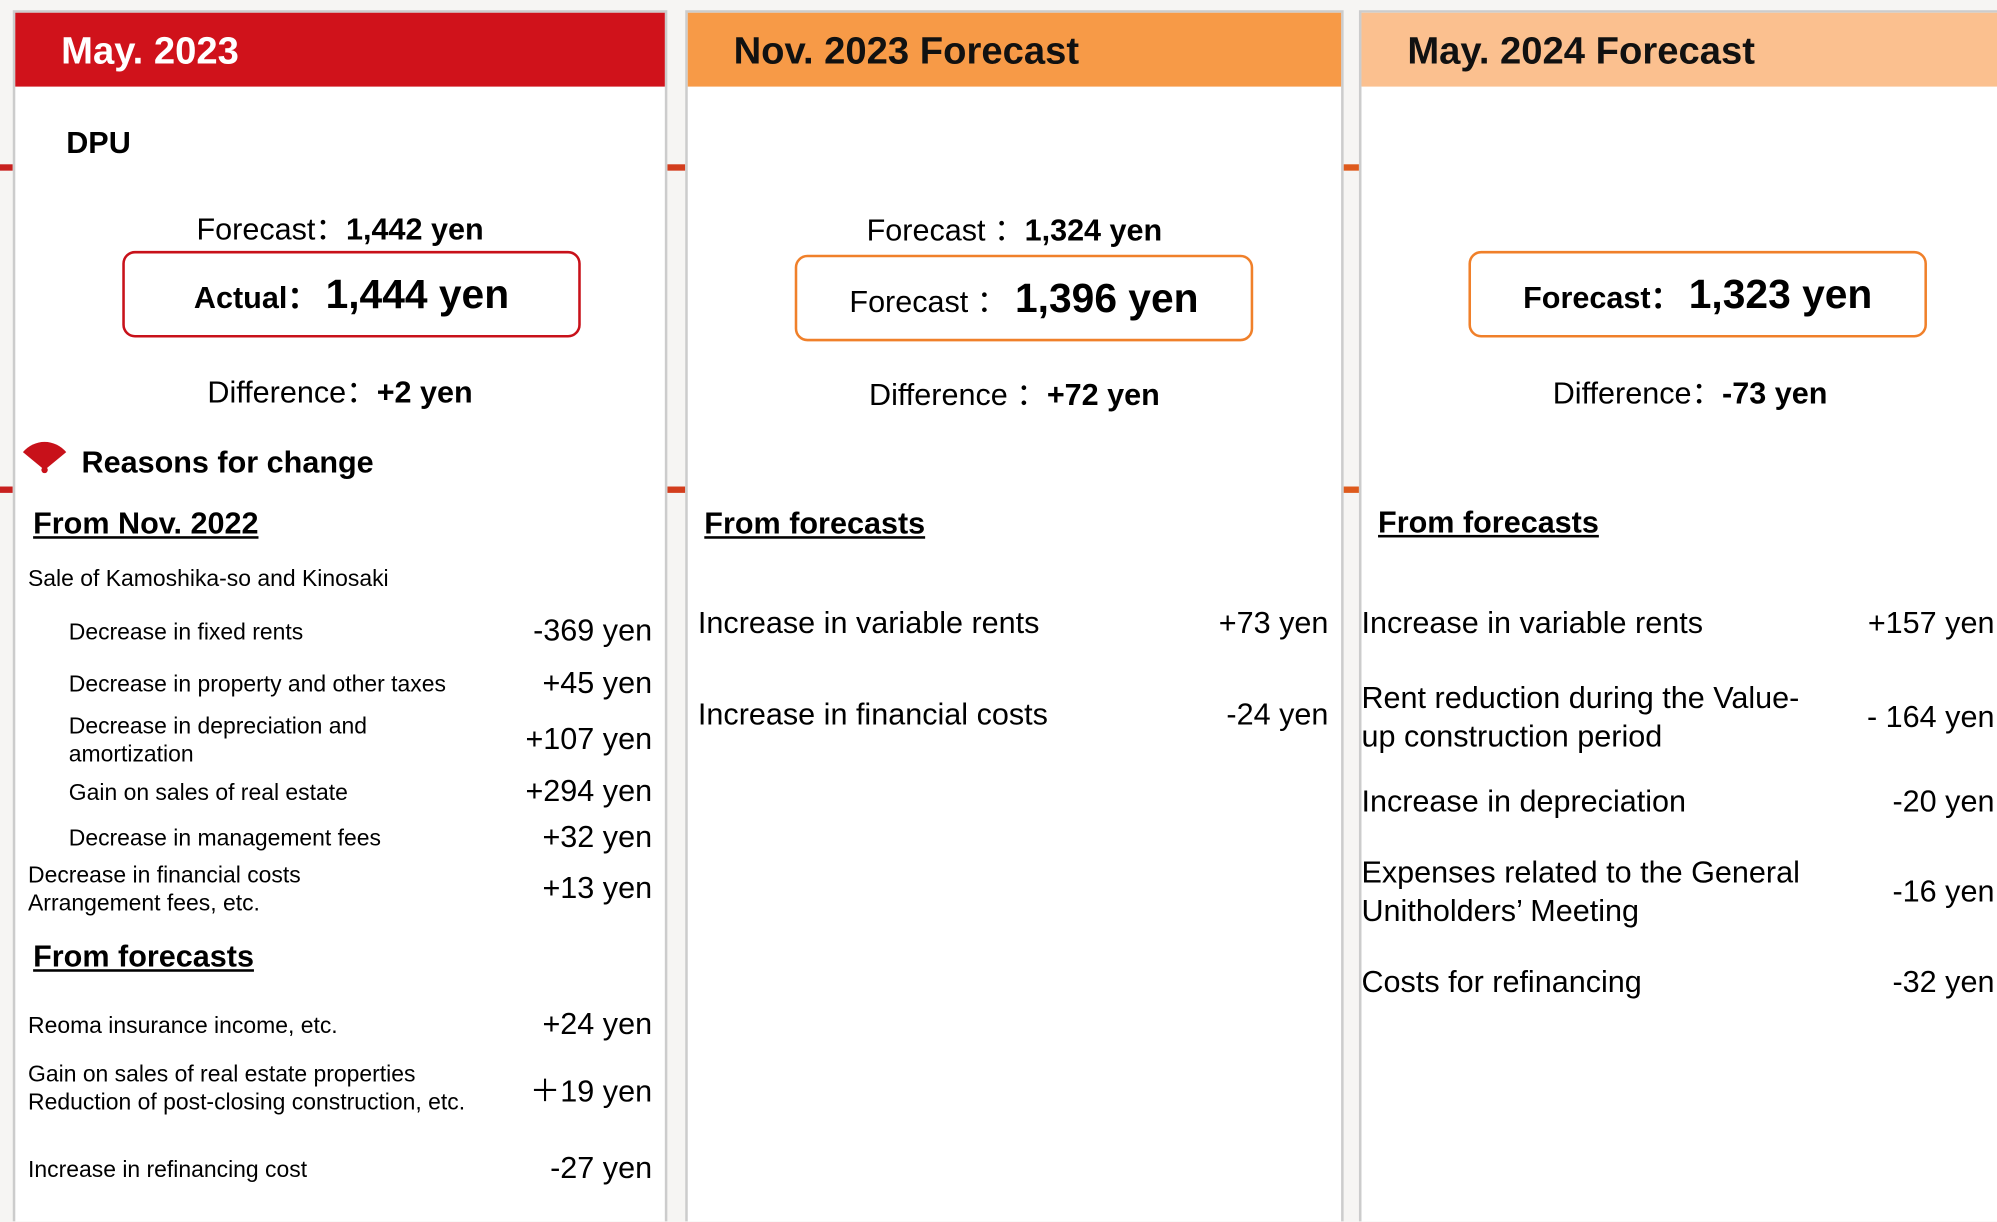 Image resolution: width=1997 pixels, height=1222 pixels. What do you see at coordinates (1943, 982) in the screenshot?
I see `reason-value: -32 yen` at bounding box center [1943, 982].